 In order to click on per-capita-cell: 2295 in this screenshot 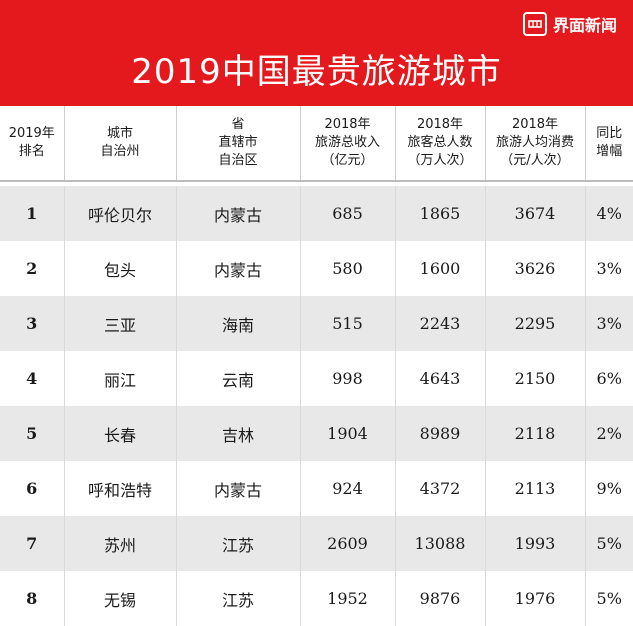, I will do `click(535, 323)`.